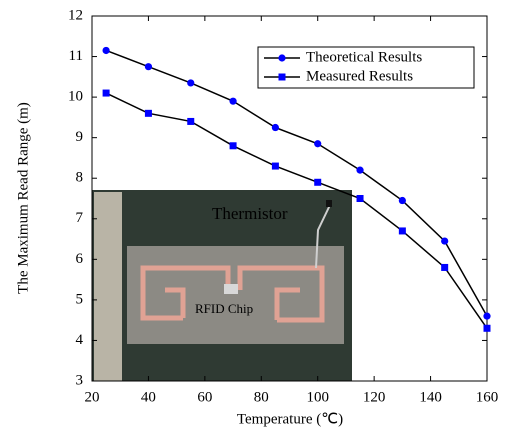  What do you see at coordinates (364, 57) in the screenshot?
I see `legend-label: Theoretical Results` at bounding box center [364, 57].